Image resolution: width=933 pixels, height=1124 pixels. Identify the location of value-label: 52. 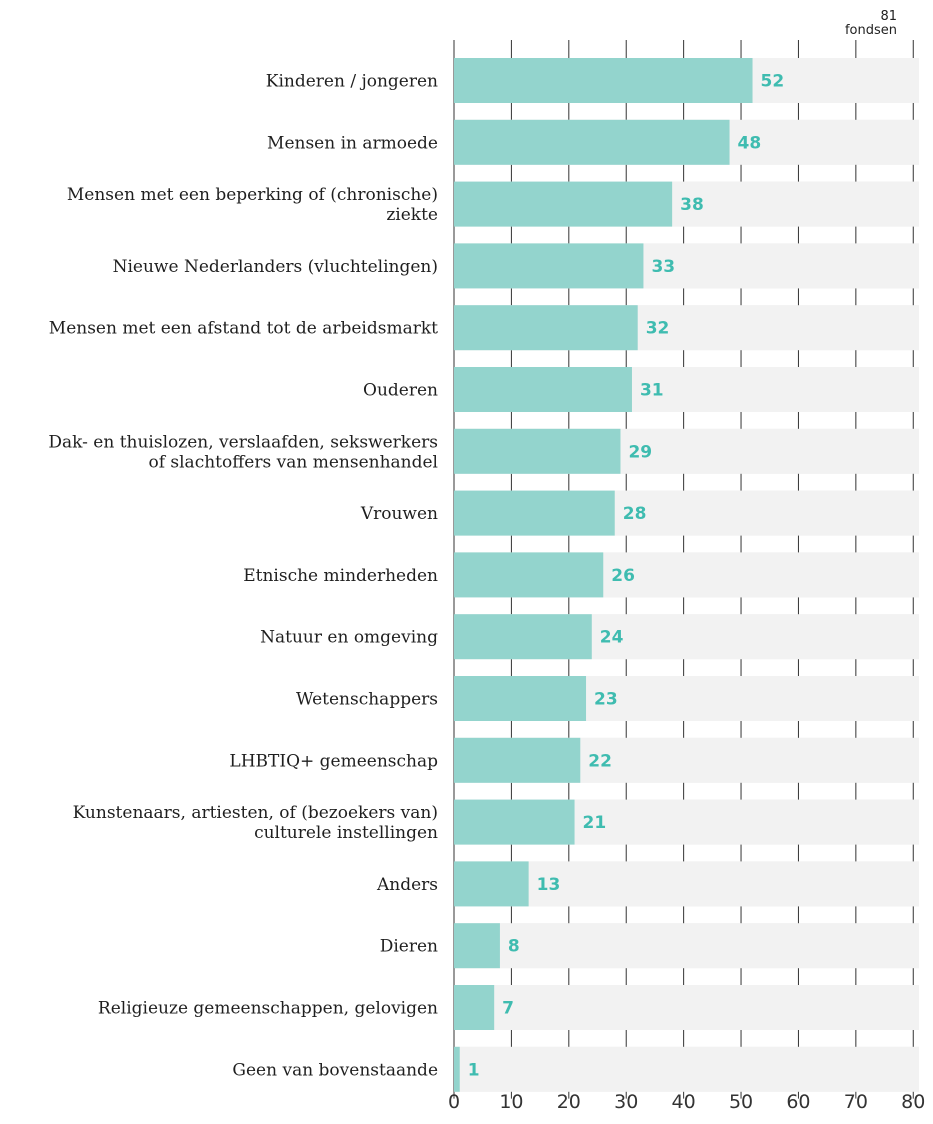
(773, 82).